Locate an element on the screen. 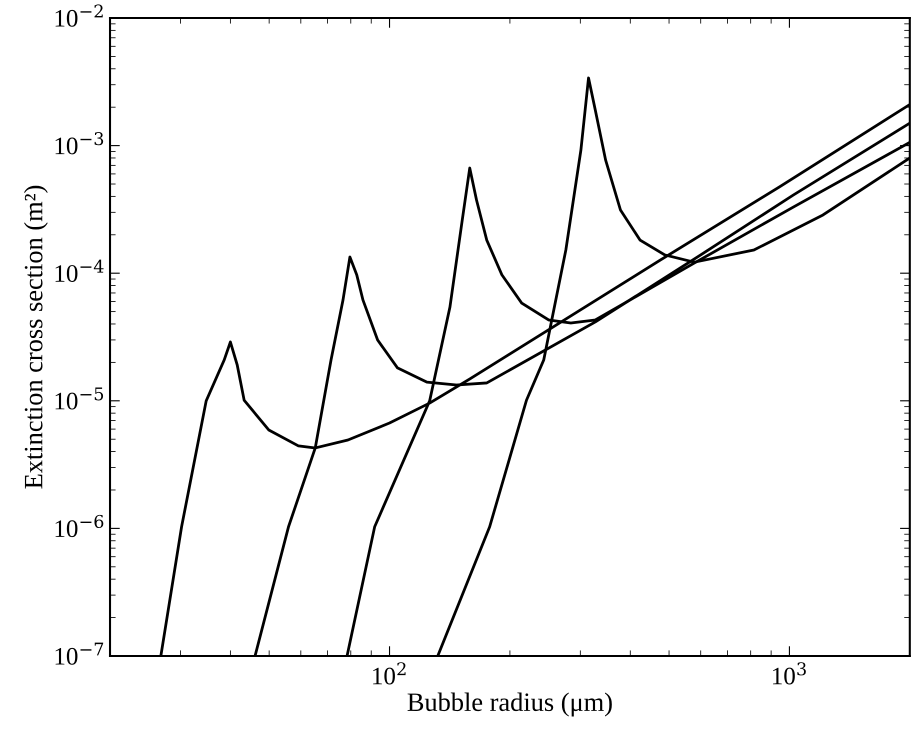 This screenshot has width=913, height=735. y-tick-label: 10$^{−2}$ is located at coordinates (79, 15).